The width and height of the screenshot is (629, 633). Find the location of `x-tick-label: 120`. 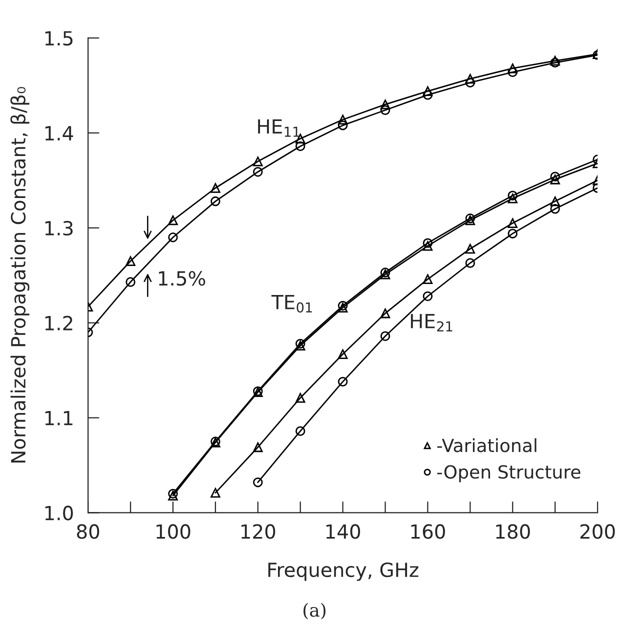

x-tick-label: 120 is located at coordinates (258, 531).